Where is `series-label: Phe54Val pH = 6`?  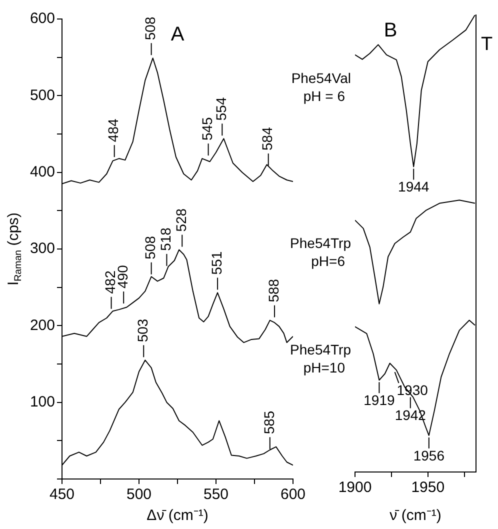
series-label: Phe54Val pH = 6 is located at coordinates (321, 87).